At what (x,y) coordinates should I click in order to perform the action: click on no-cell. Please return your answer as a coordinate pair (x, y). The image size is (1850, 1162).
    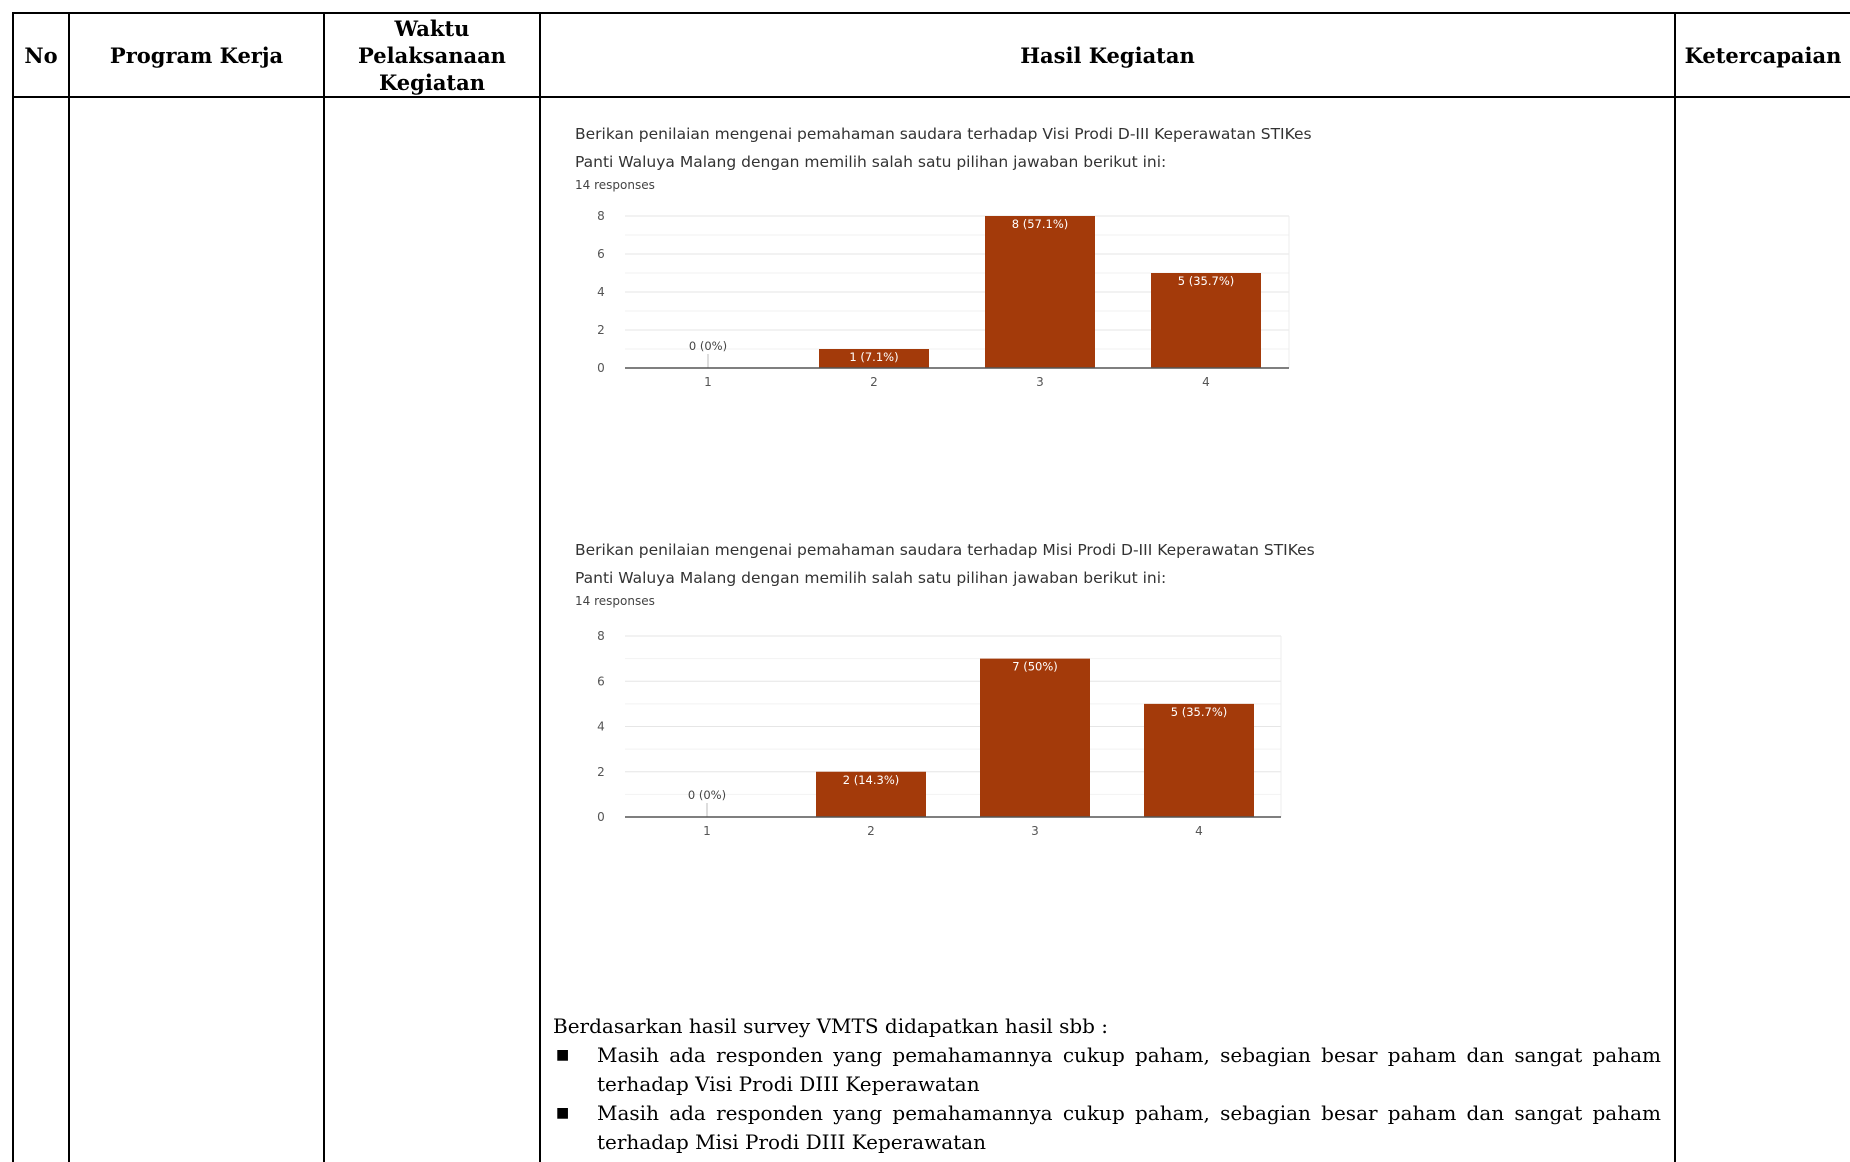
    Looking at the image, I should click on (41, 629).